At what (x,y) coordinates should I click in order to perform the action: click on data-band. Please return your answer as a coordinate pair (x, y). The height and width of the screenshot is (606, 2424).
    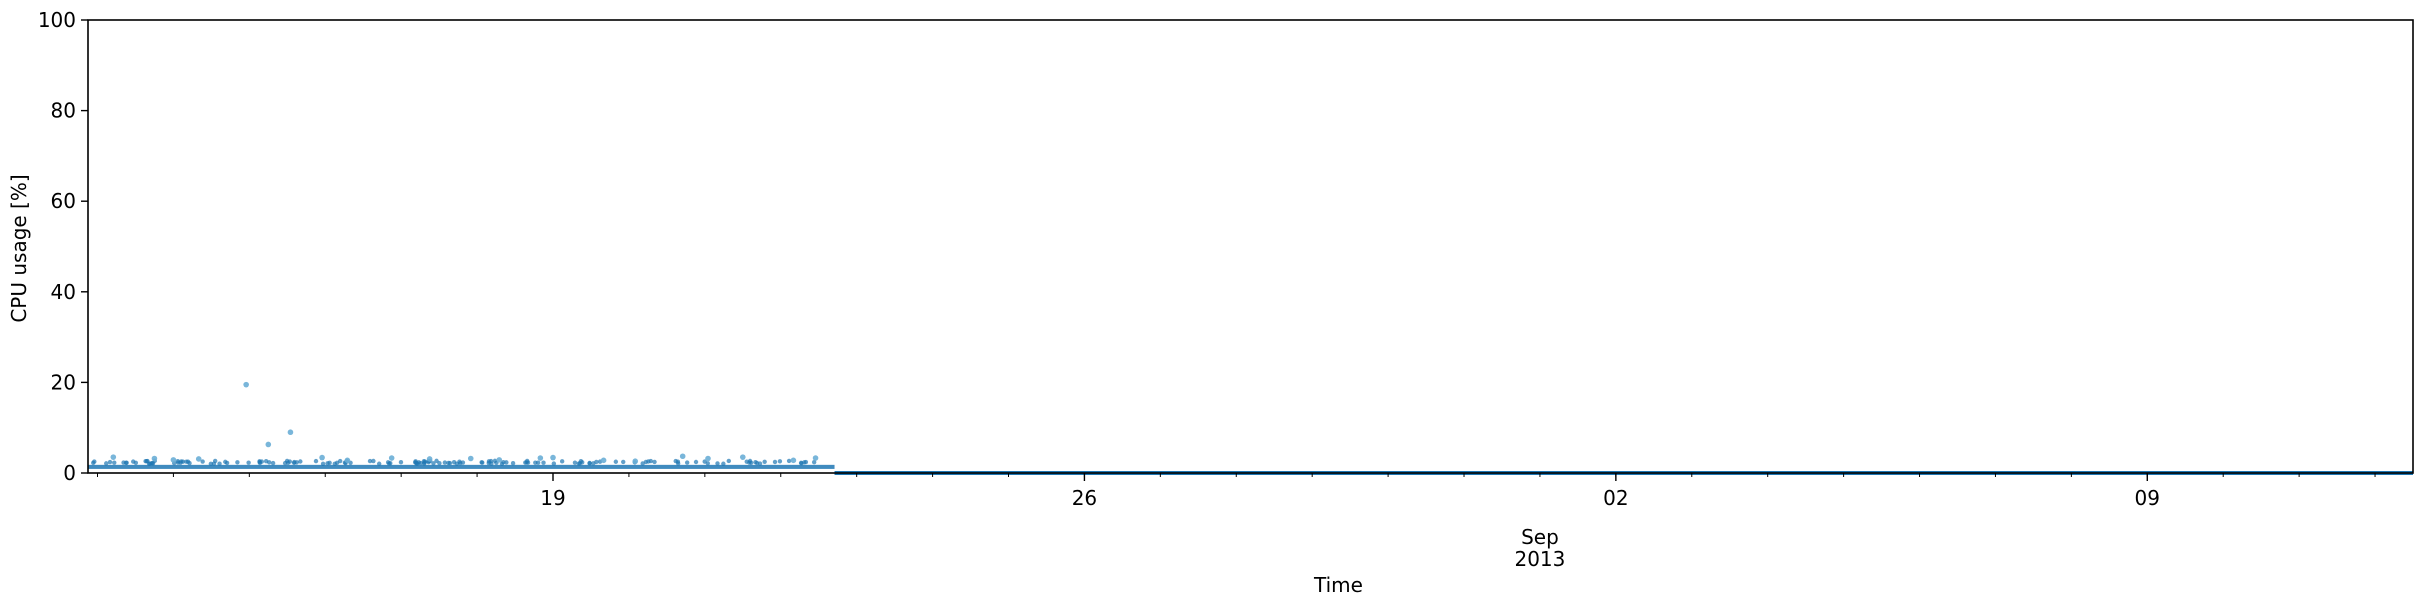
    Looking at the image, I should click on (461, 466).